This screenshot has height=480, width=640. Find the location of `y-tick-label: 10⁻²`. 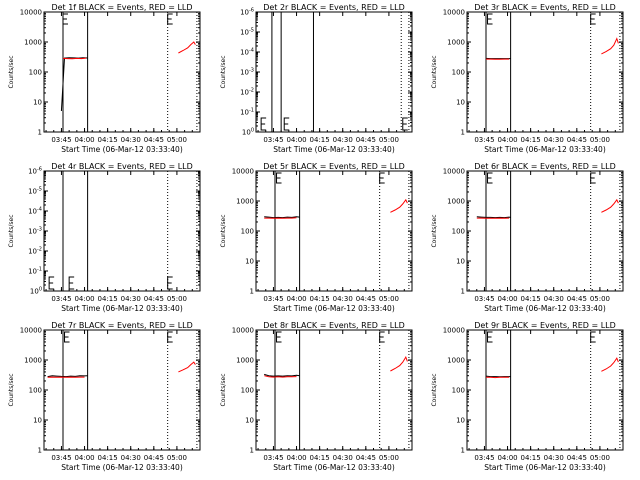

y-tick-label: 10⁻² is located at coordinates (35, 251).